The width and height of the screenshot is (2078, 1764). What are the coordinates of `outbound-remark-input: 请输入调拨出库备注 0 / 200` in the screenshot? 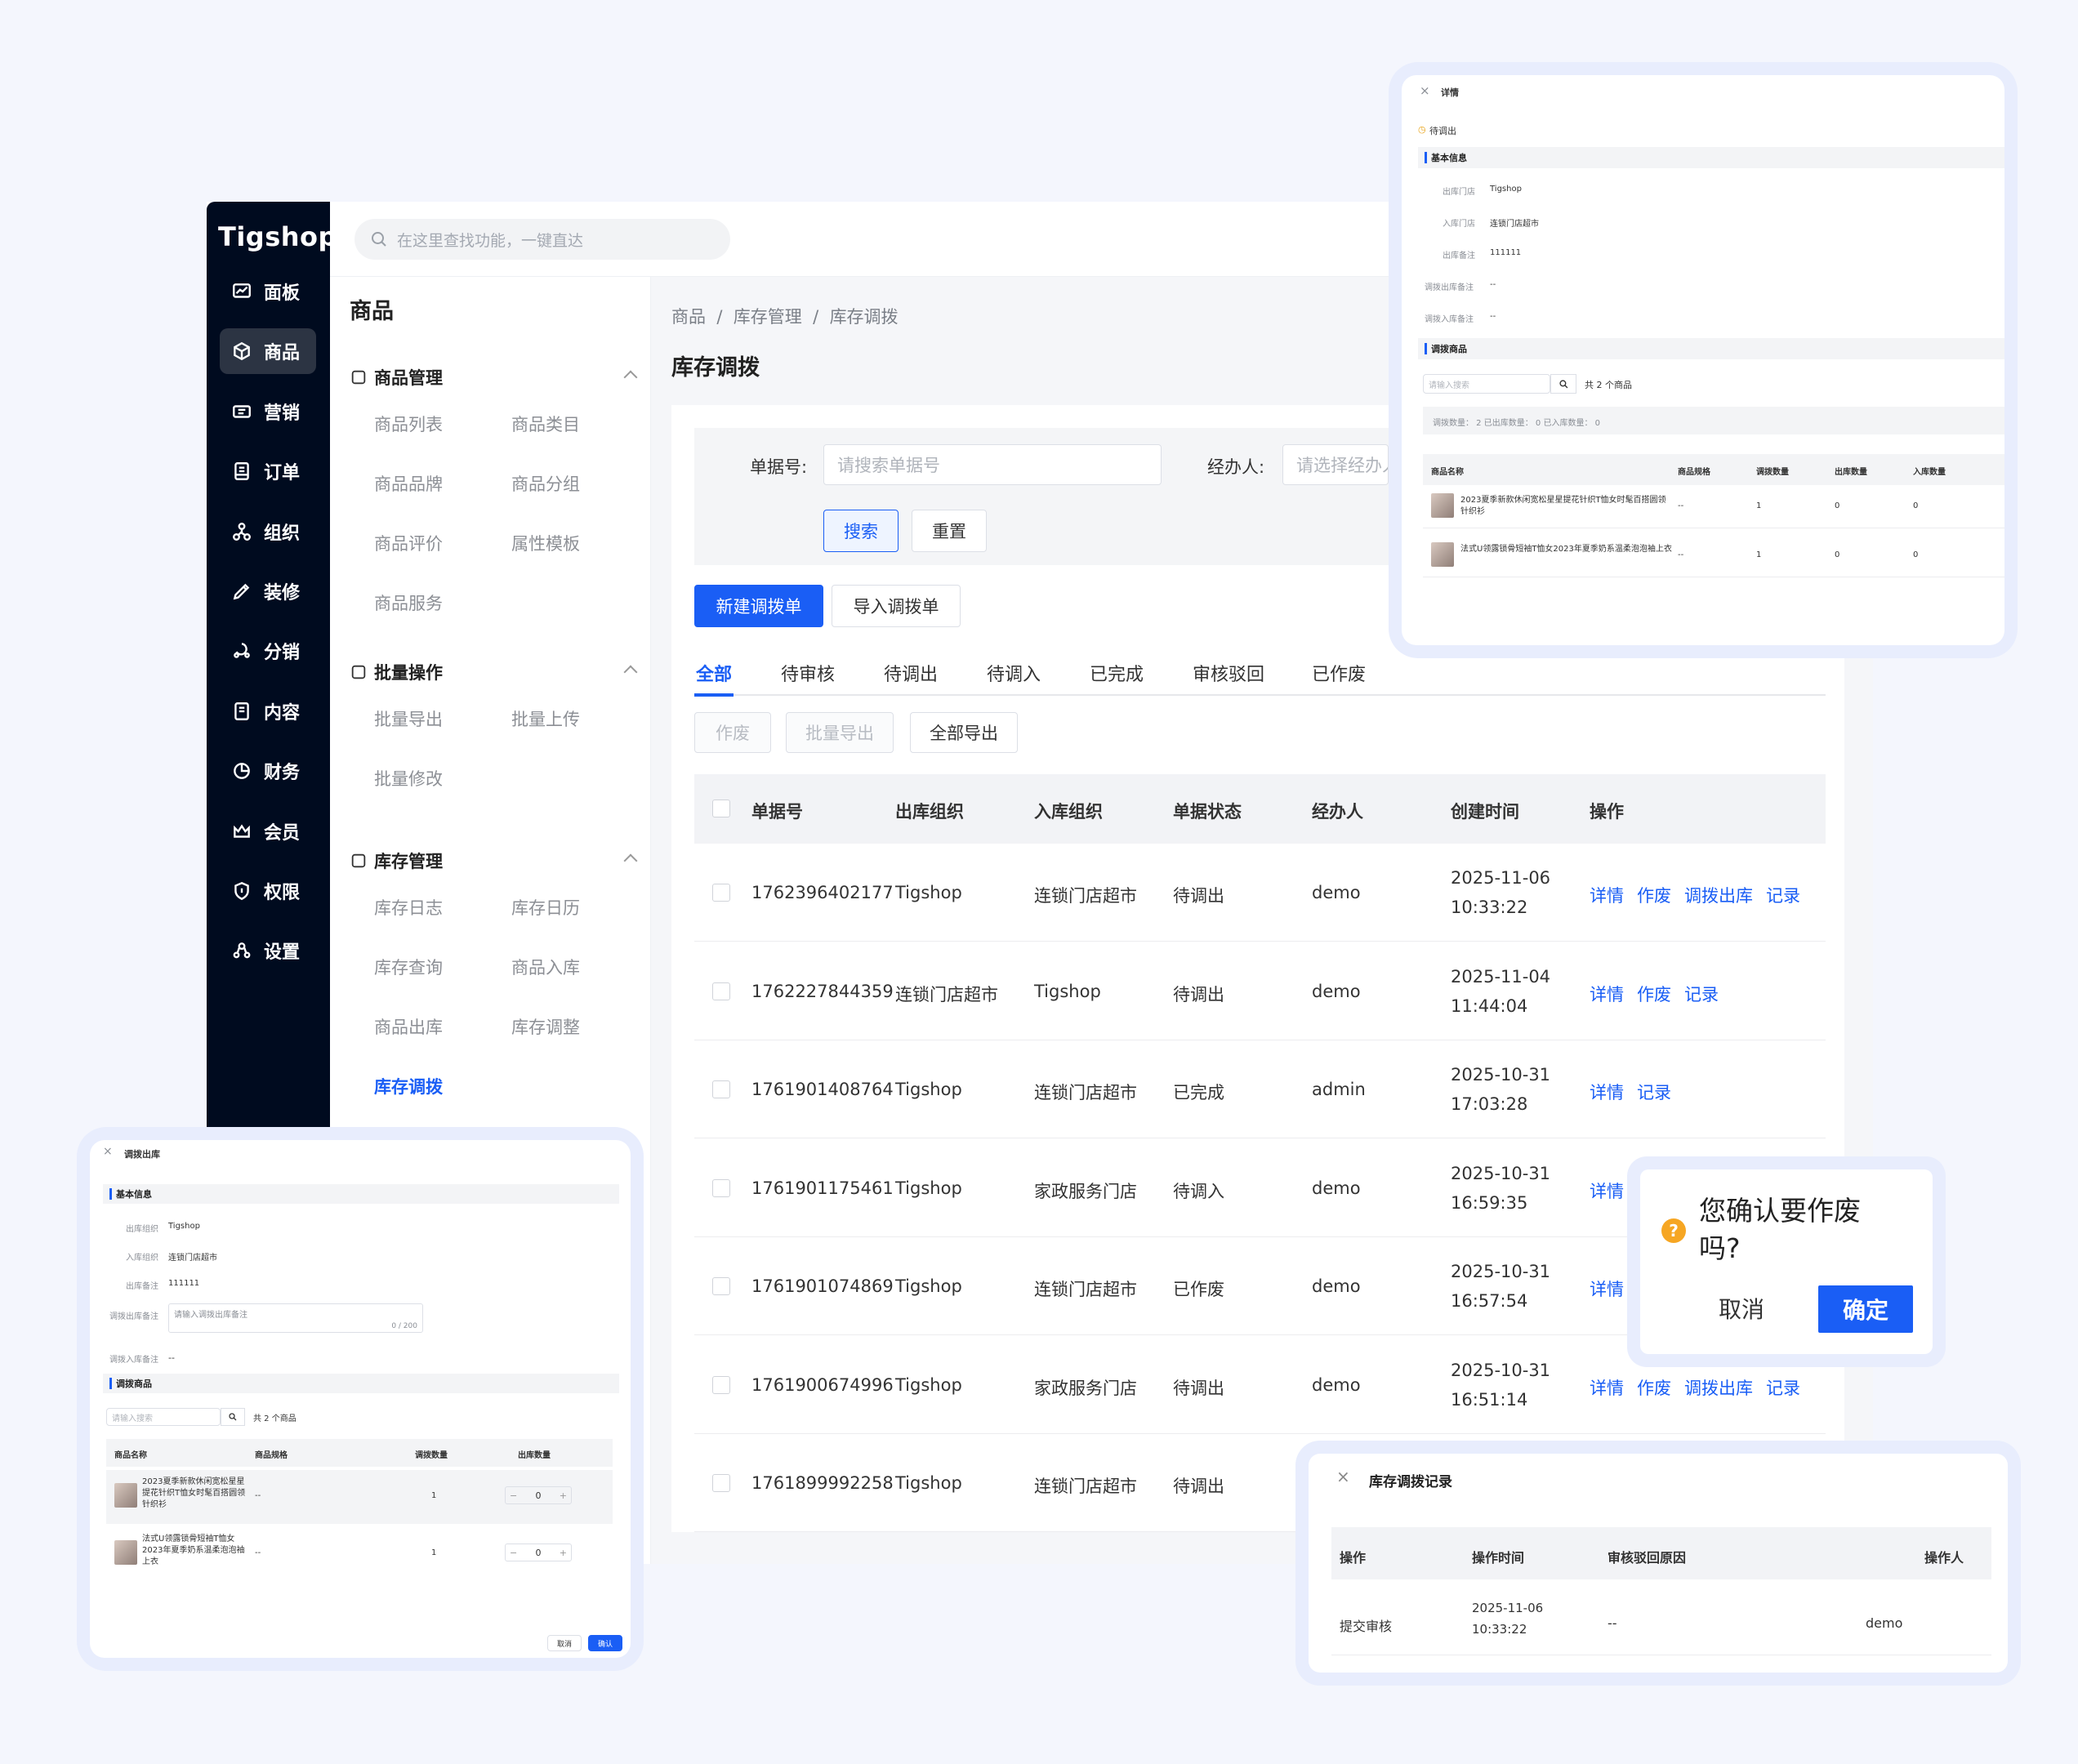 It's located at (295, 1318).